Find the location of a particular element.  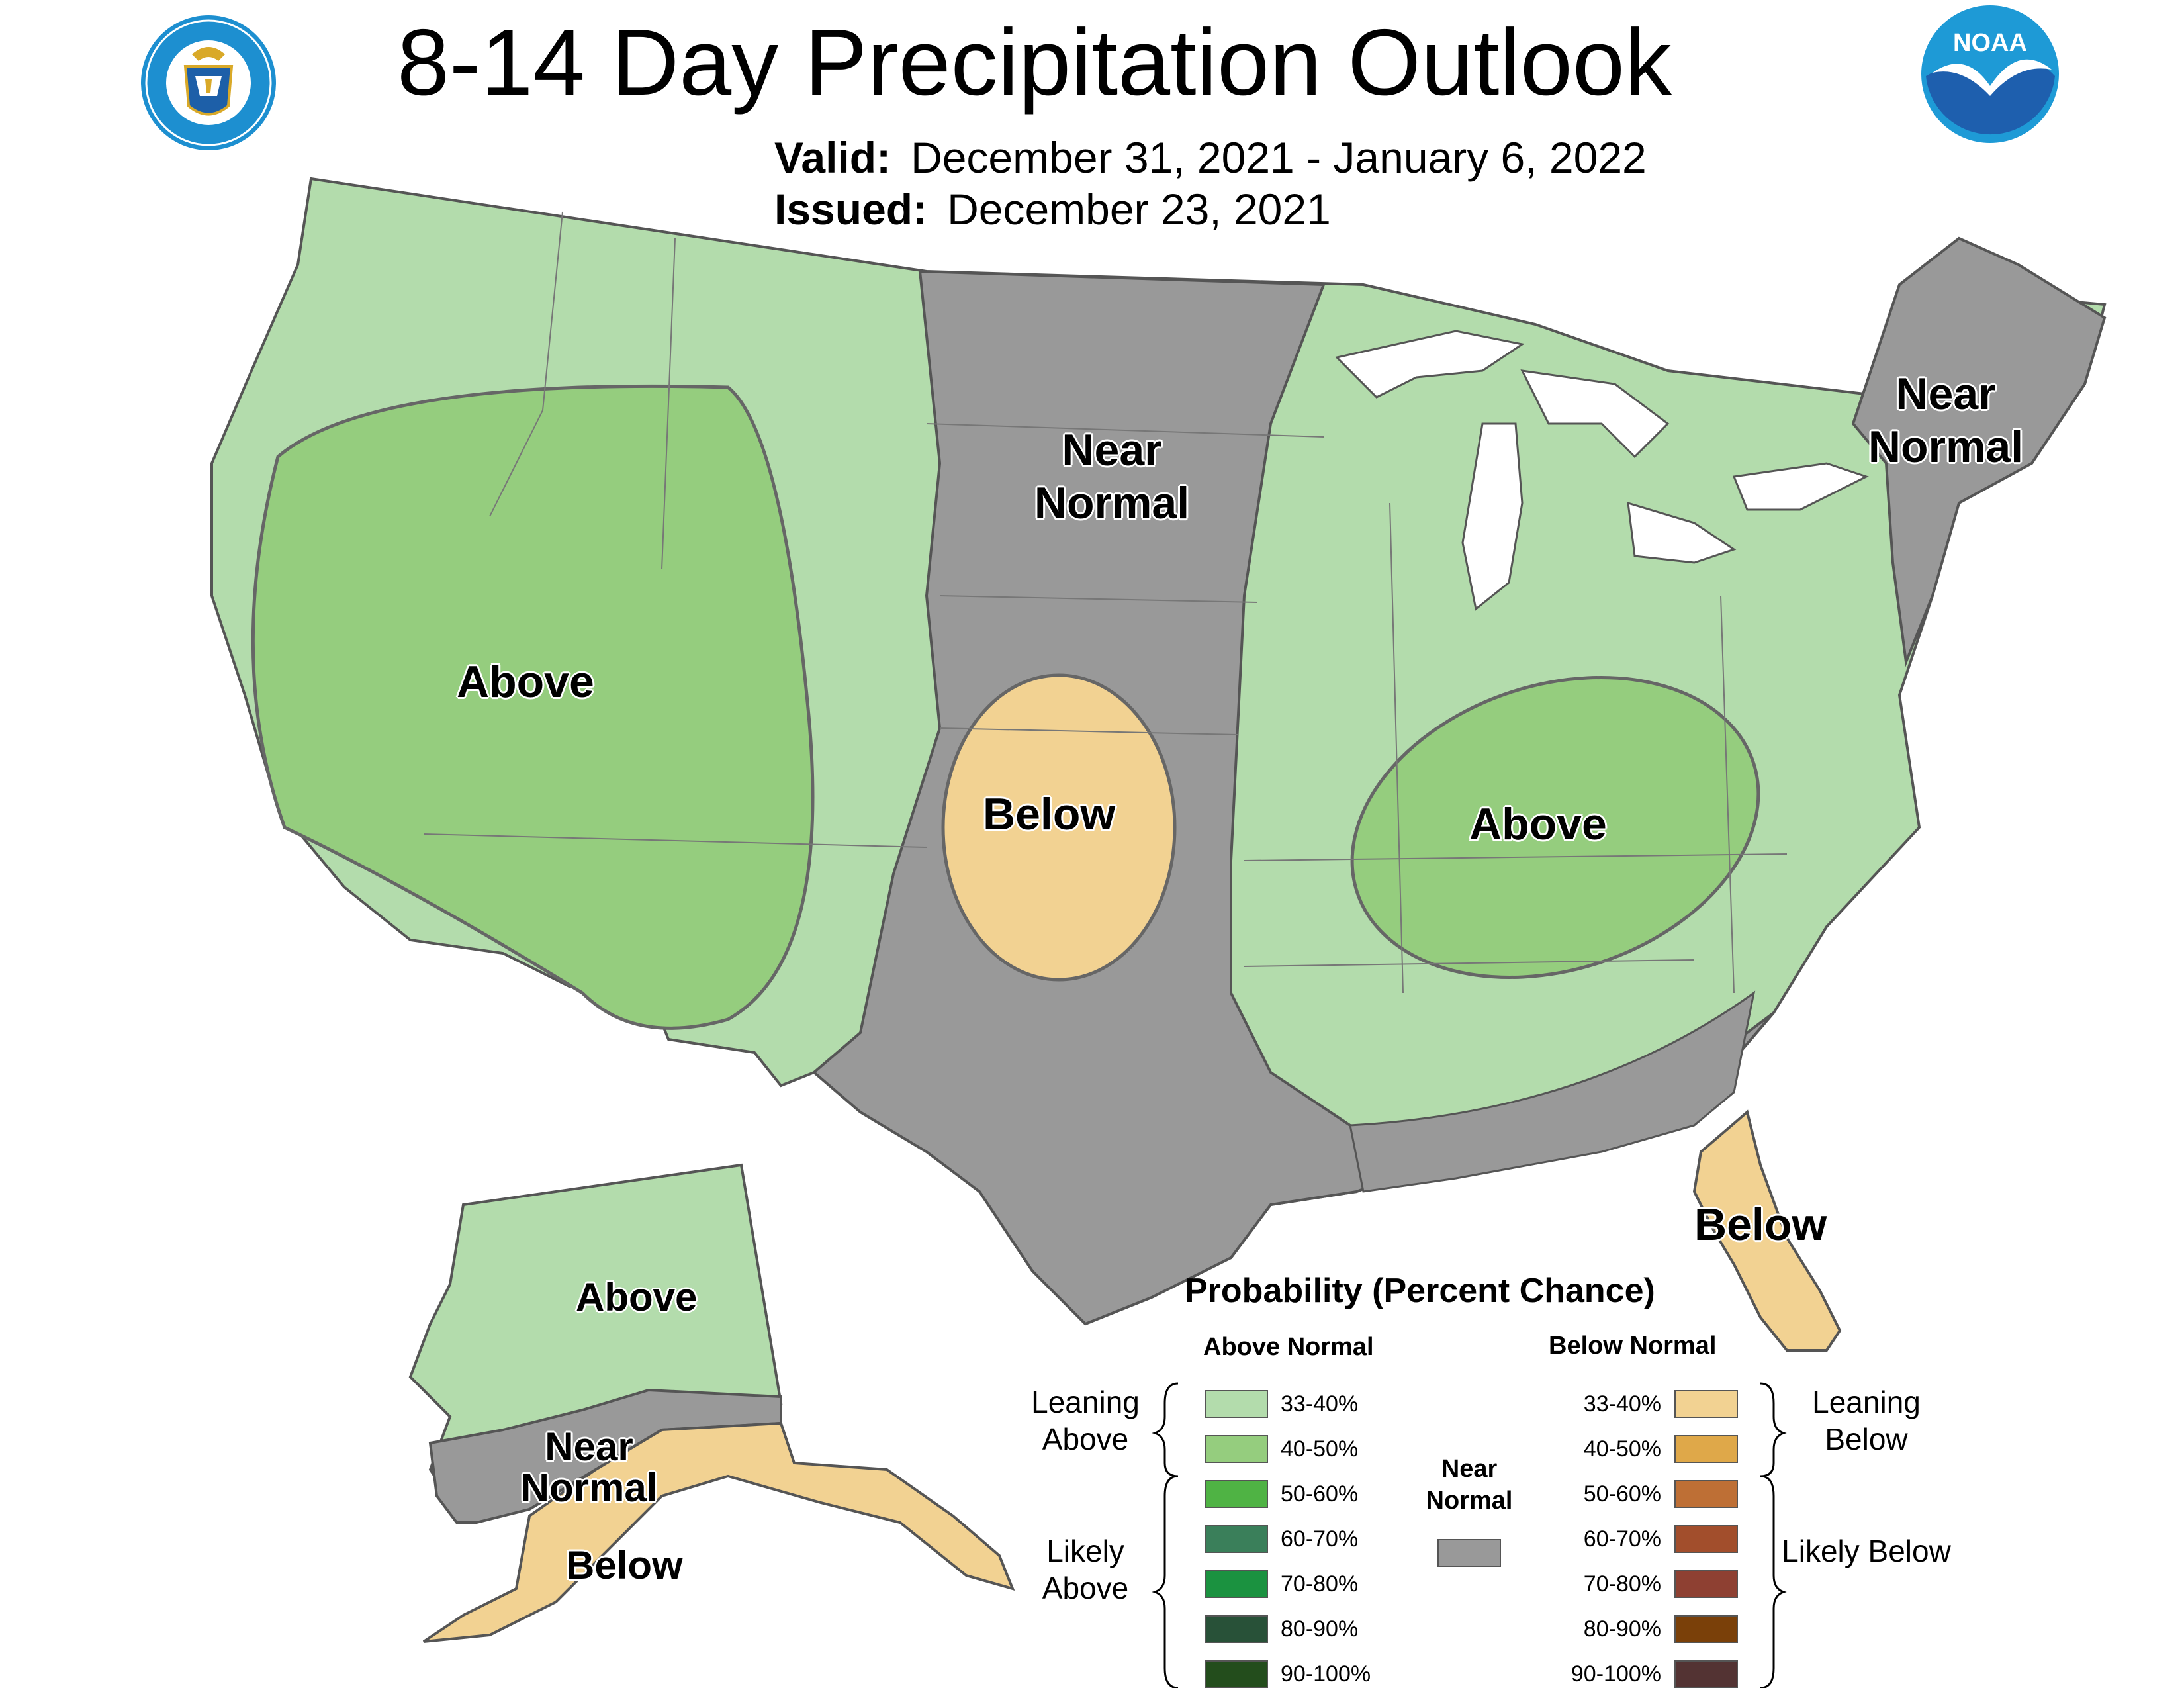

issued-value: December 23, 2021 is located at coordinates (1139, 209).